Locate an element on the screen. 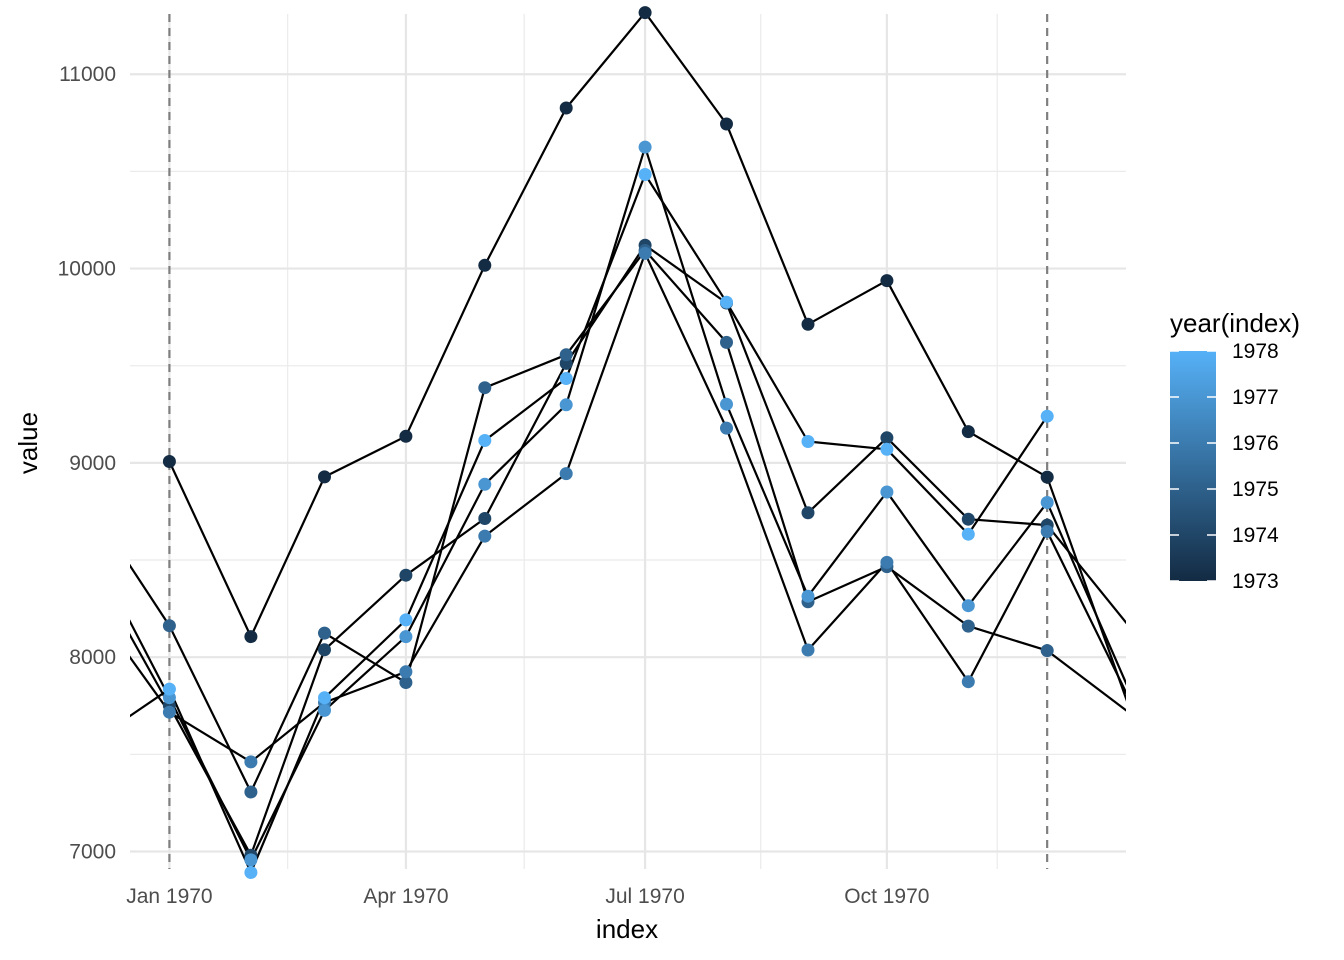 The height and width of the screenshot is (960, 1344). x-tick-label: Jul 1970 is located at coordinates (644, 896).